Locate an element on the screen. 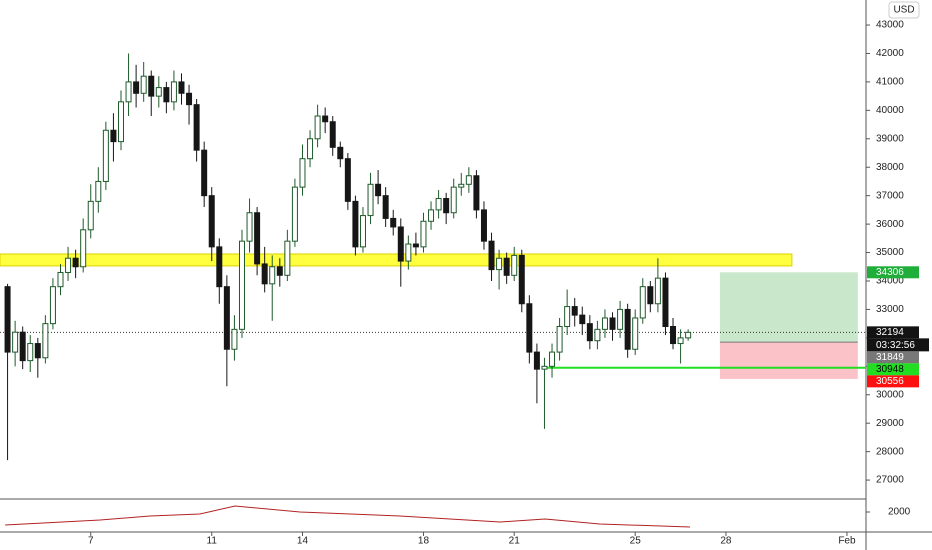  indicator-y-tick-label: 2000 is located at coordinates (899, 512).